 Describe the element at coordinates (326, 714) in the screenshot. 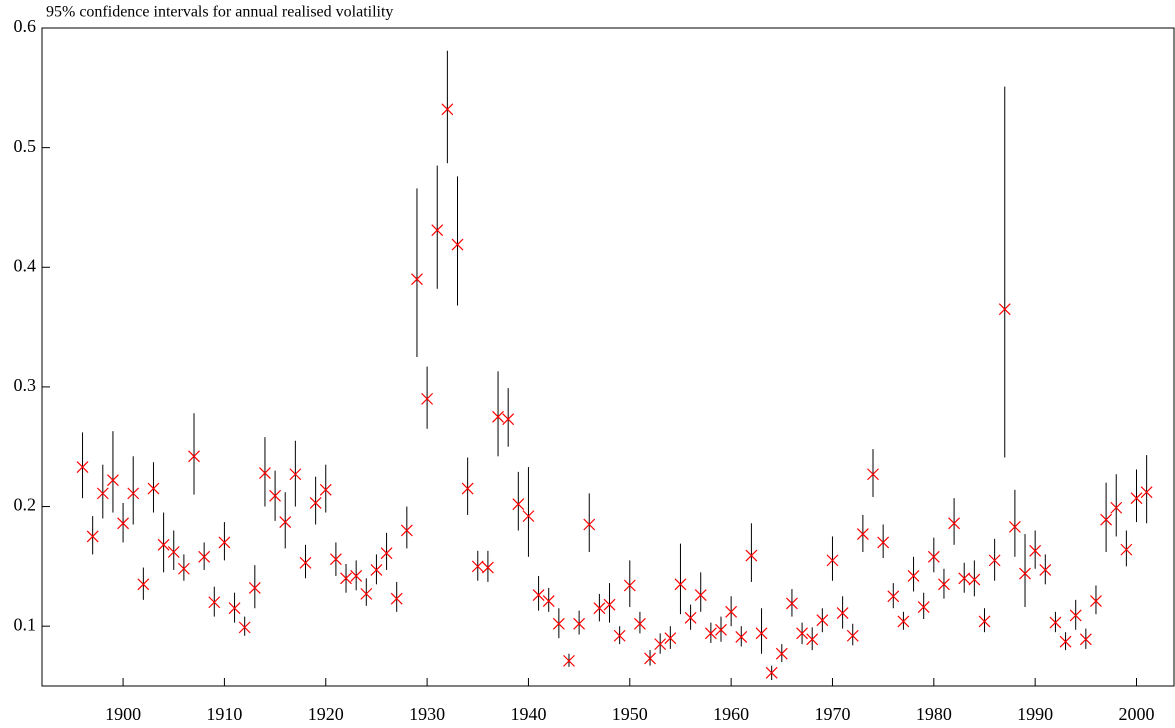

I see `x-tick-label: 1920` at that location.